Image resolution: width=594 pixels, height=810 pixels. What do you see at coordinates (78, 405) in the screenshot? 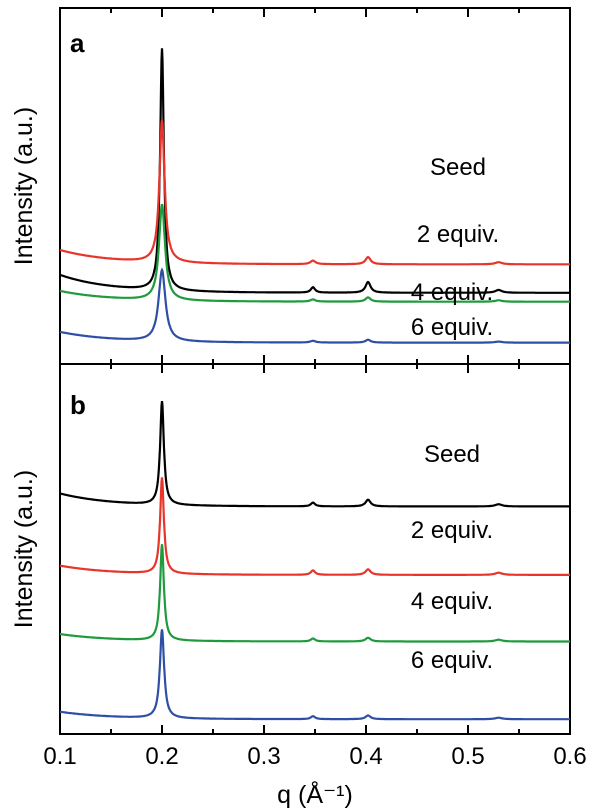
I see `panel-b-label: b` at bounding box center [78, 405].